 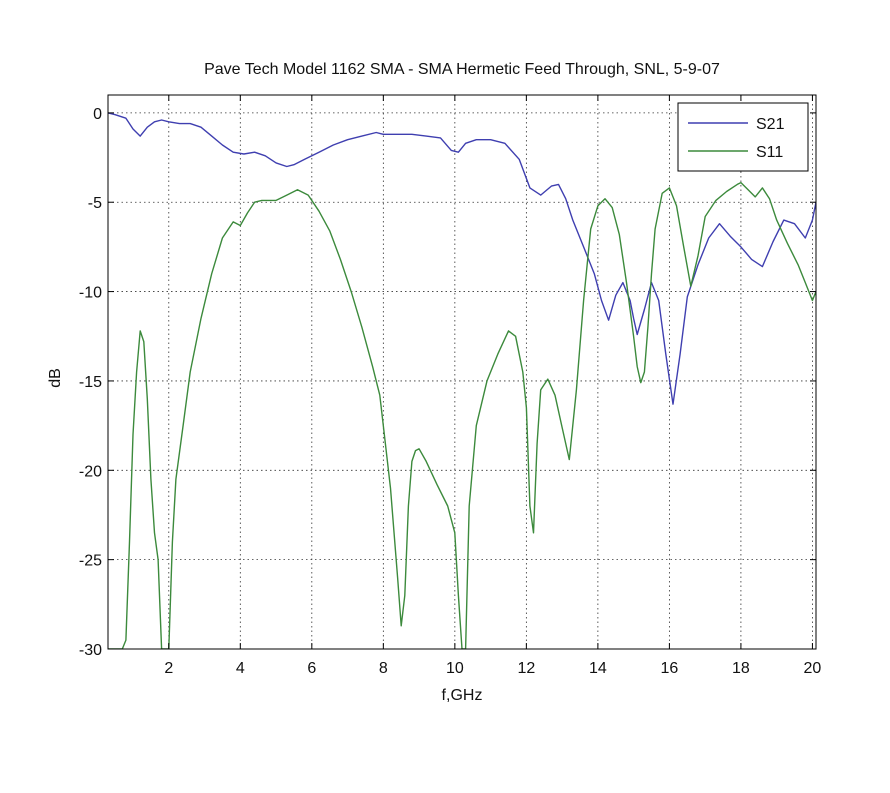 I want to click on x-tick-label-16: 16, so click(x=669, y=668).